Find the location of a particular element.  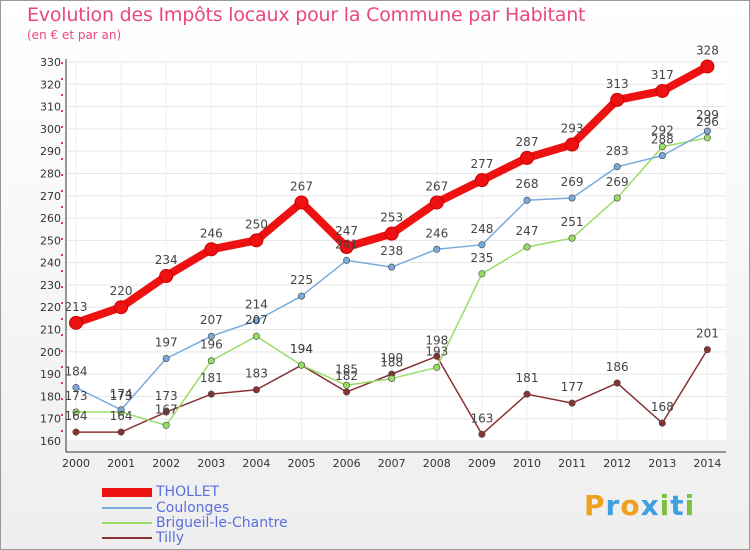

data-label-2-4: 207 is located at coordinates (256, 320).